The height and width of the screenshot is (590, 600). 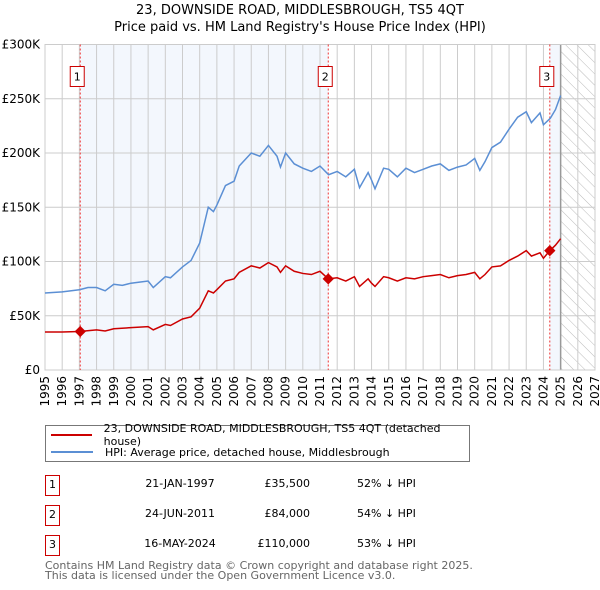 What do you see at coordinates (22, 153) in the screenshot?
I see `y-tick-label: £200K` at bounding box center [22, 153].